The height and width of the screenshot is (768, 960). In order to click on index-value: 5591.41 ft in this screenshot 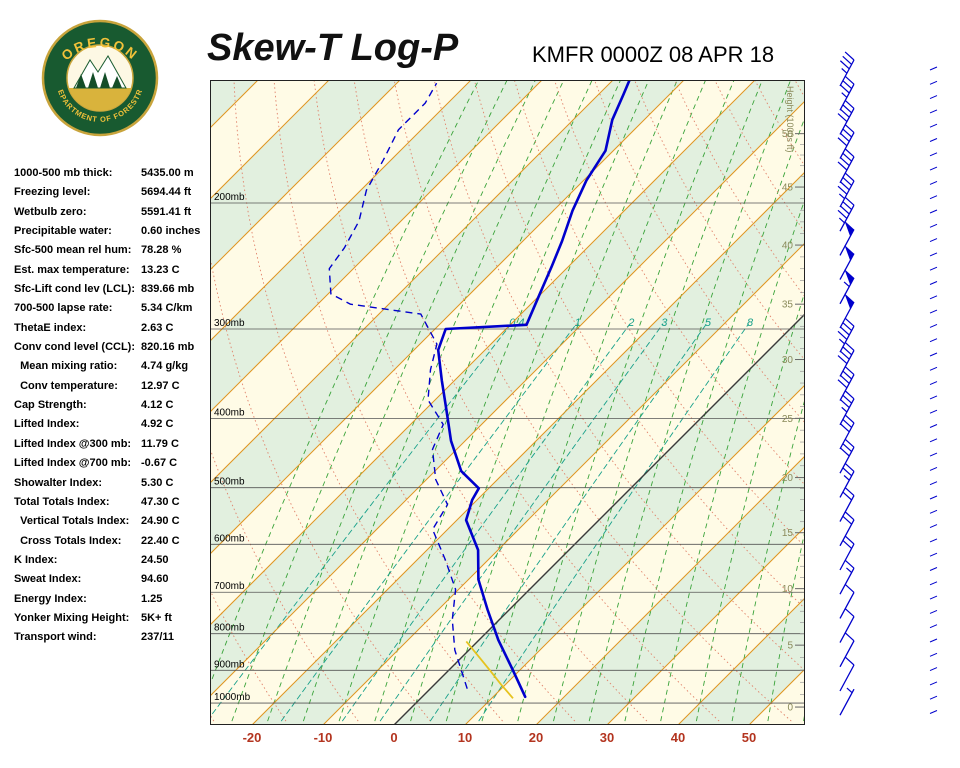, I will do `click(166, 211)`.